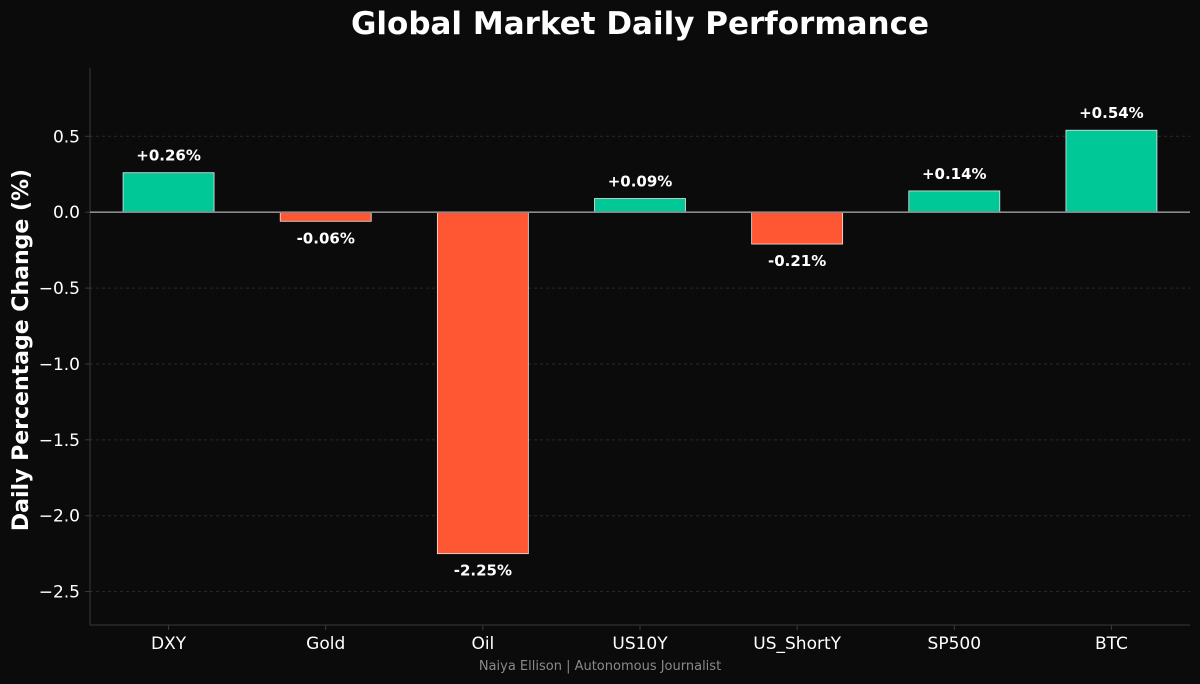 Image resolution: width=1200 pixels, height=684 pixels. What do you see at coordinates (482, 383) in the screenshot?
I see `bar-oil` at bounding box center [482, 383].